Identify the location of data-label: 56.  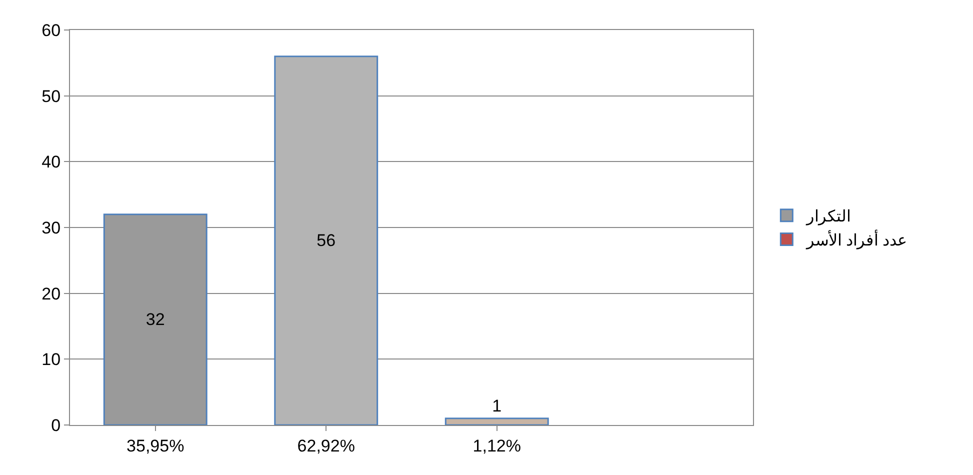
(326, 240).